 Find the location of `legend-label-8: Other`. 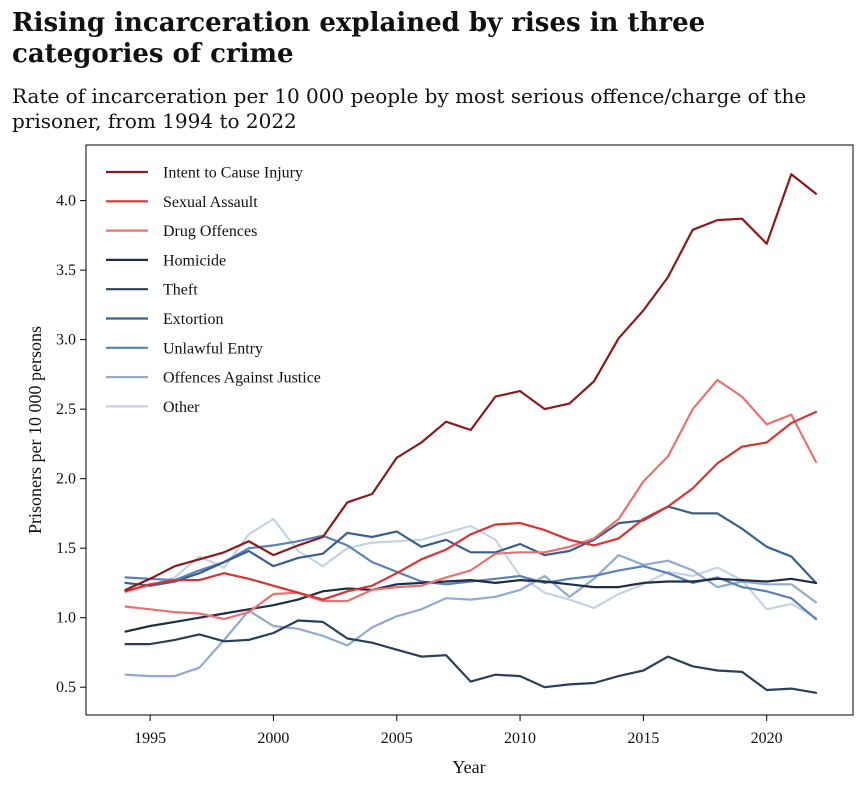

legend-label-8: Other is located at coordinates (181, 407).